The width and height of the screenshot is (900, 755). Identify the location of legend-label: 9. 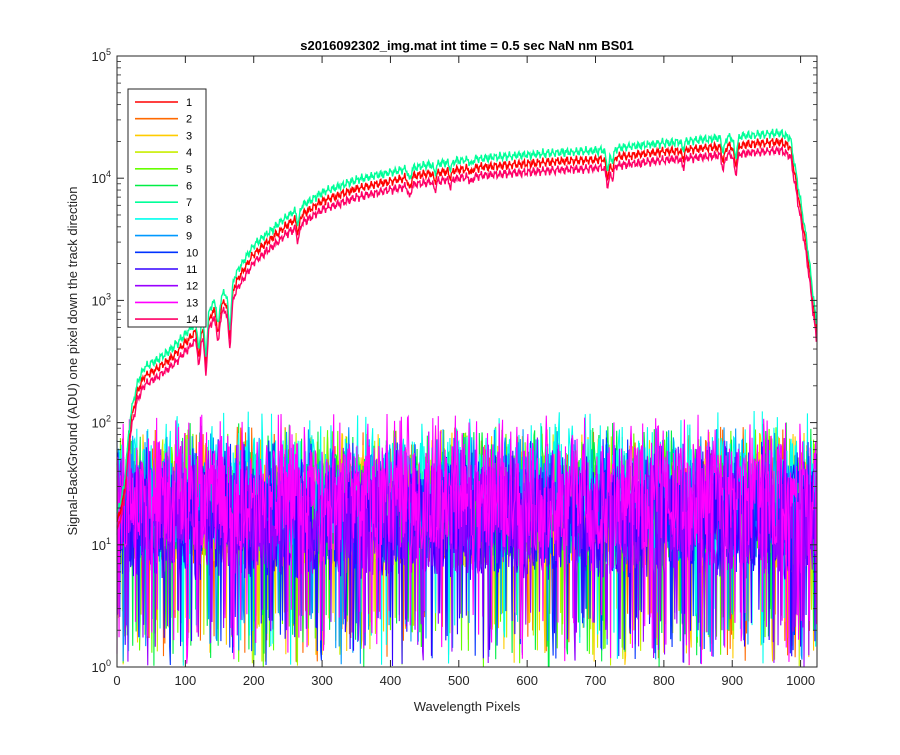
(189, 237).